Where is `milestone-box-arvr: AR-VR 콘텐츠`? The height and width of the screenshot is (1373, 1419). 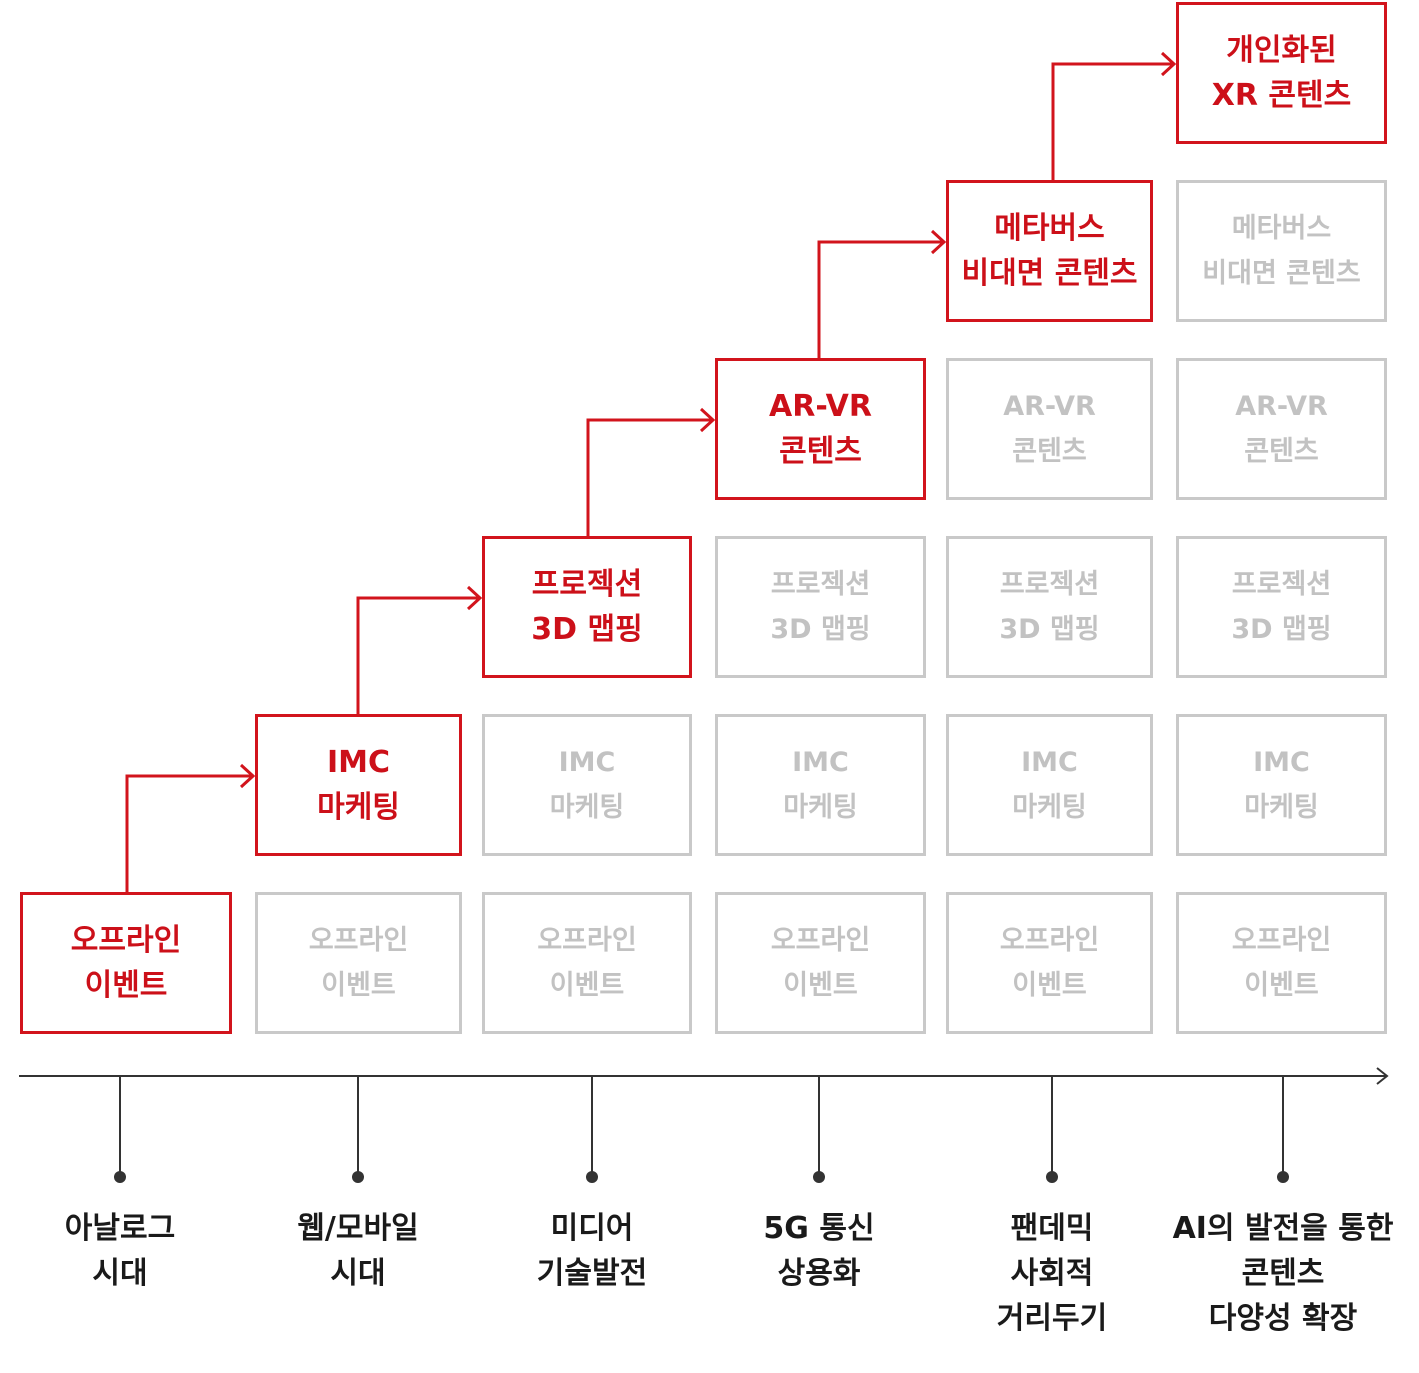
milestone-box-arvr: AR-VR 콘텐츠 is located at coordinates (820, 429).